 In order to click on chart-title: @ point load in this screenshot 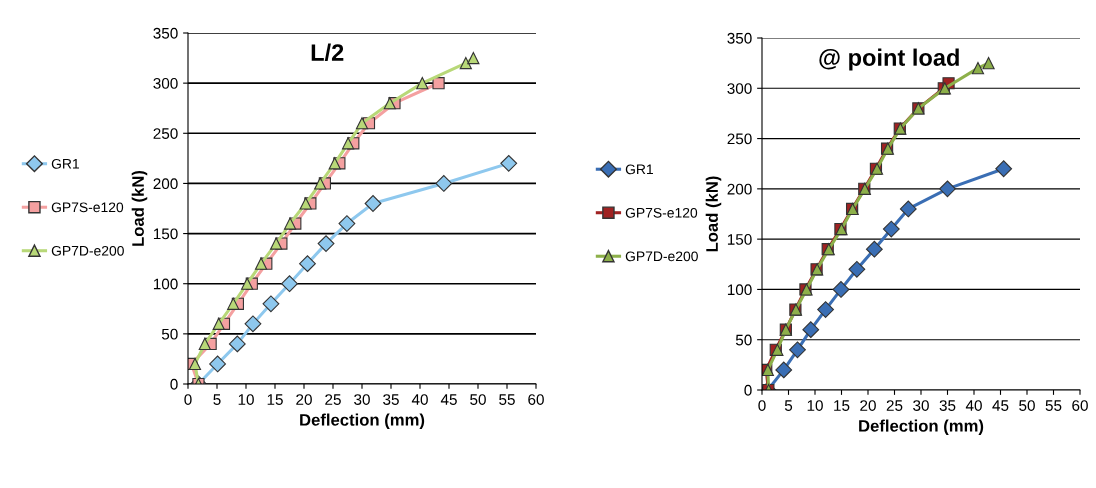, I will do `click(889, 59)`.